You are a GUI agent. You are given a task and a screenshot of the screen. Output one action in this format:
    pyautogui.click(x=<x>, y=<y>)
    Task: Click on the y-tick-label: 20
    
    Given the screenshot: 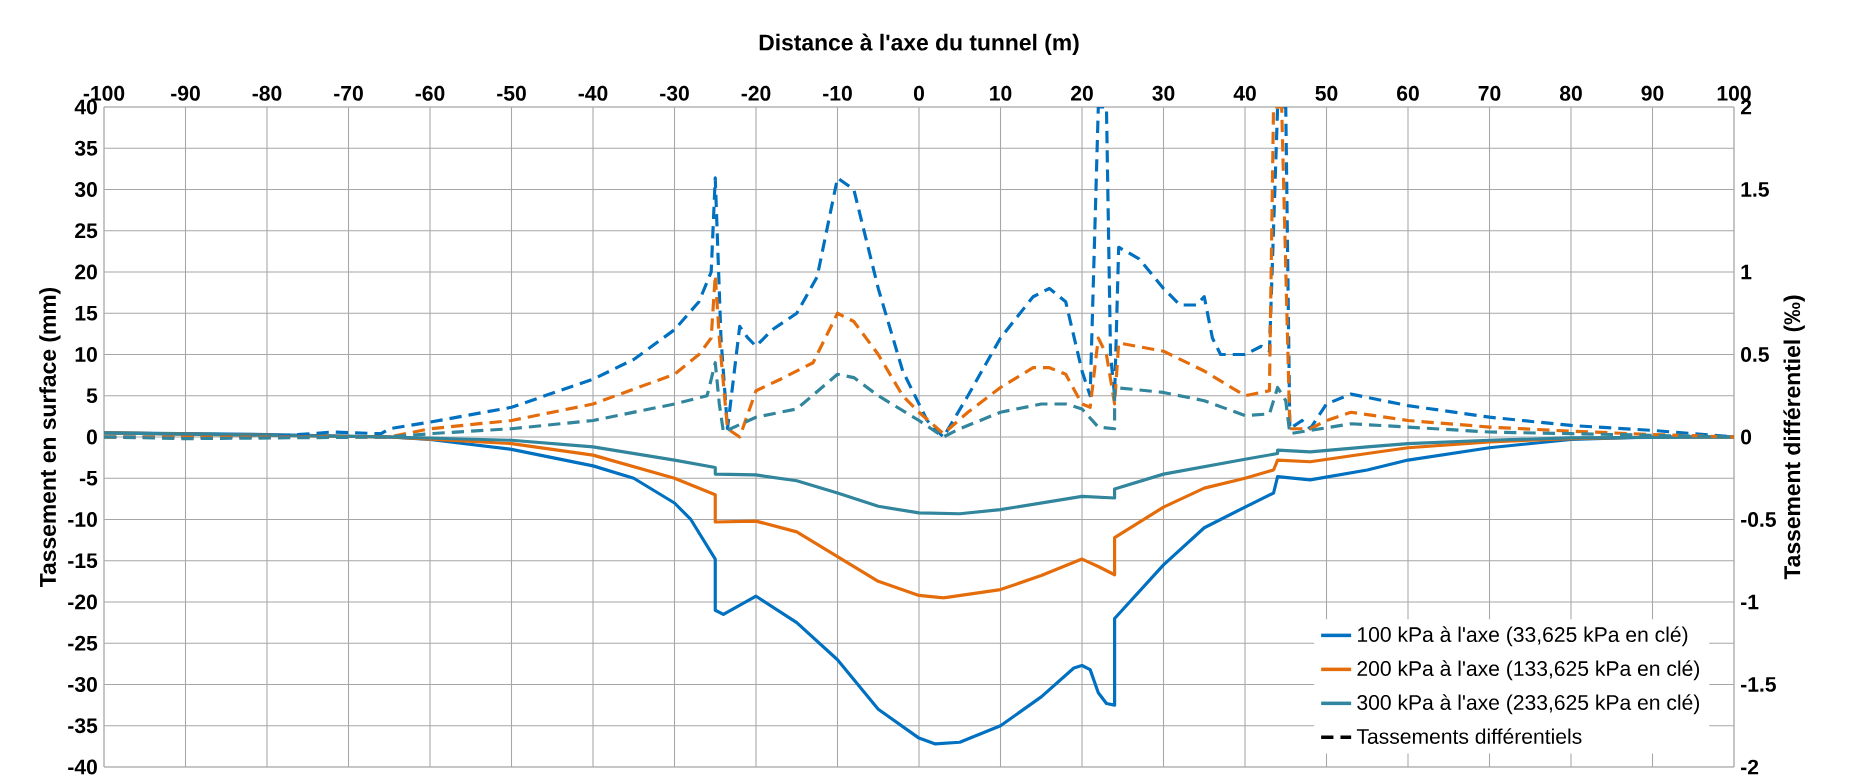 What is the action you would take?
    pyautogui.click(x=86, y=272)
    